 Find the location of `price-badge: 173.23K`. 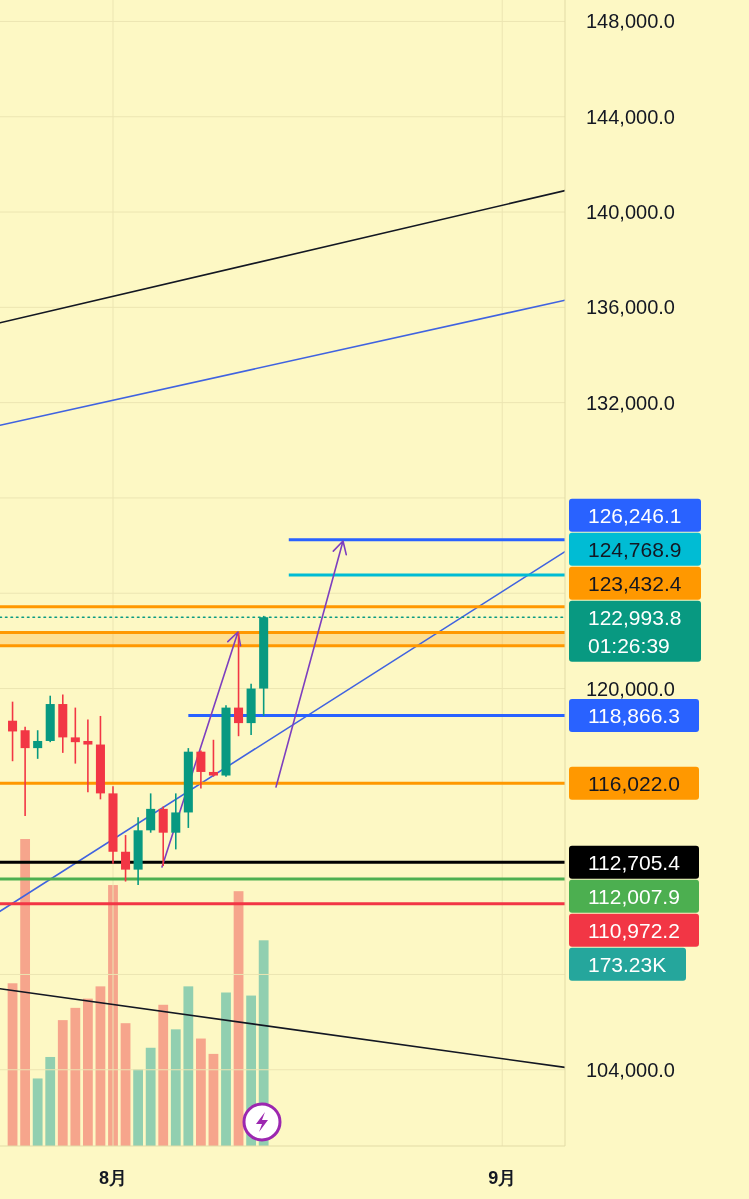

price-badge: 173.23K is located at coordinates (627, 964).